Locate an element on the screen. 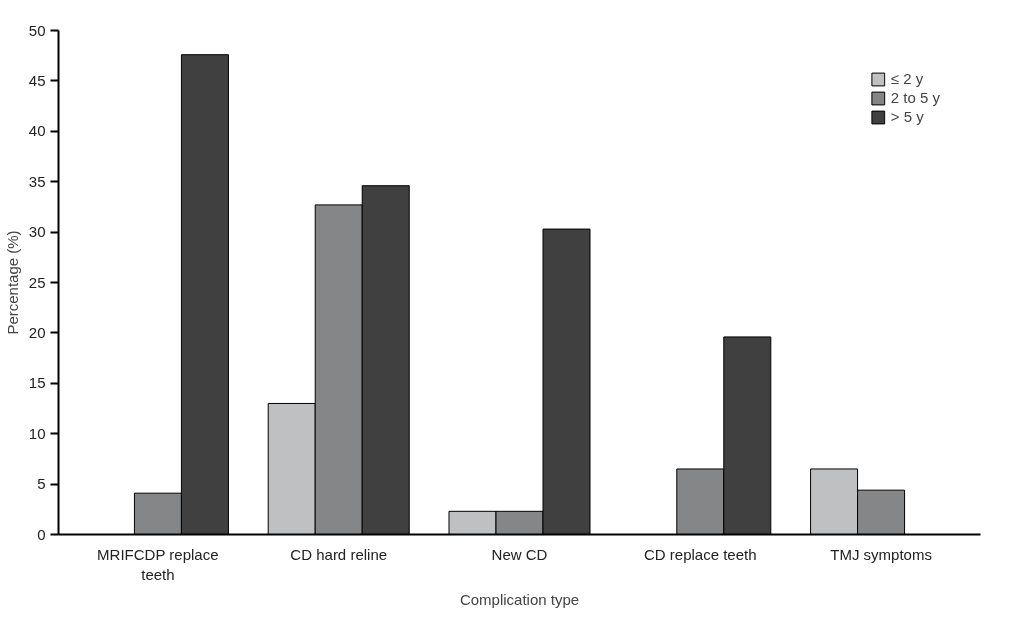 The width and height of the screenshot is (1018, 627). y-tick-label: 10 is located at coordinates (37, 433).